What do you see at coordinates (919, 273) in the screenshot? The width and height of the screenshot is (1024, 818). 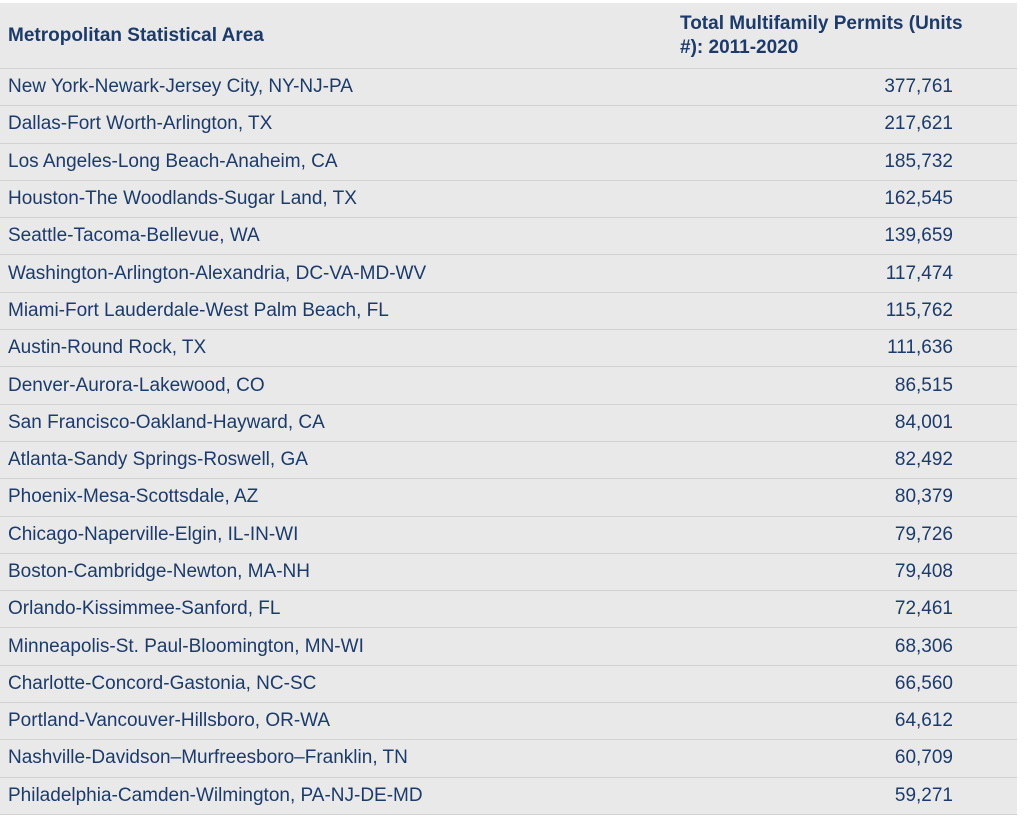 I see `permits-cell: 117,474` at bounding box center [919, 273].